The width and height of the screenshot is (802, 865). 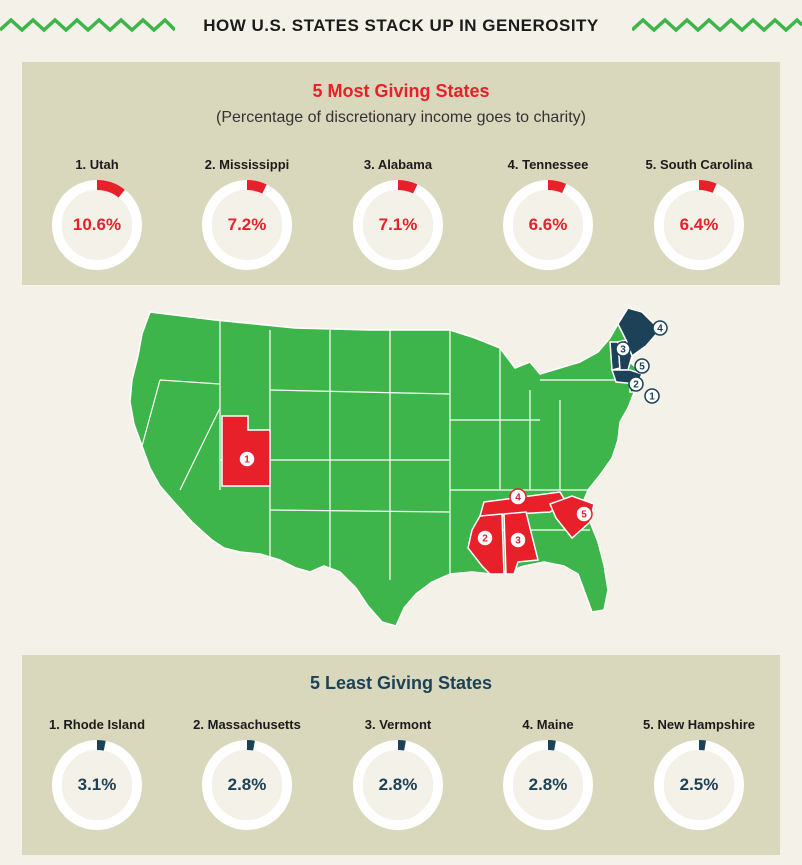 What do you see at coordinates (401, 91) in the screenshot?
I see `most-giving-title: 5 Most Giving States` at bounding box center [401, 91].